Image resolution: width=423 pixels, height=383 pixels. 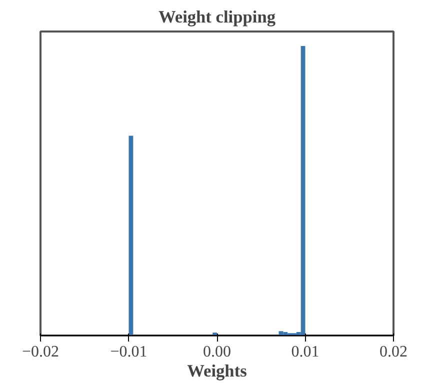 What do you see at coordinates (394, 352) in the screenshot?
I see `x-tick-label: 0.02` at bounding box center [394, 352].